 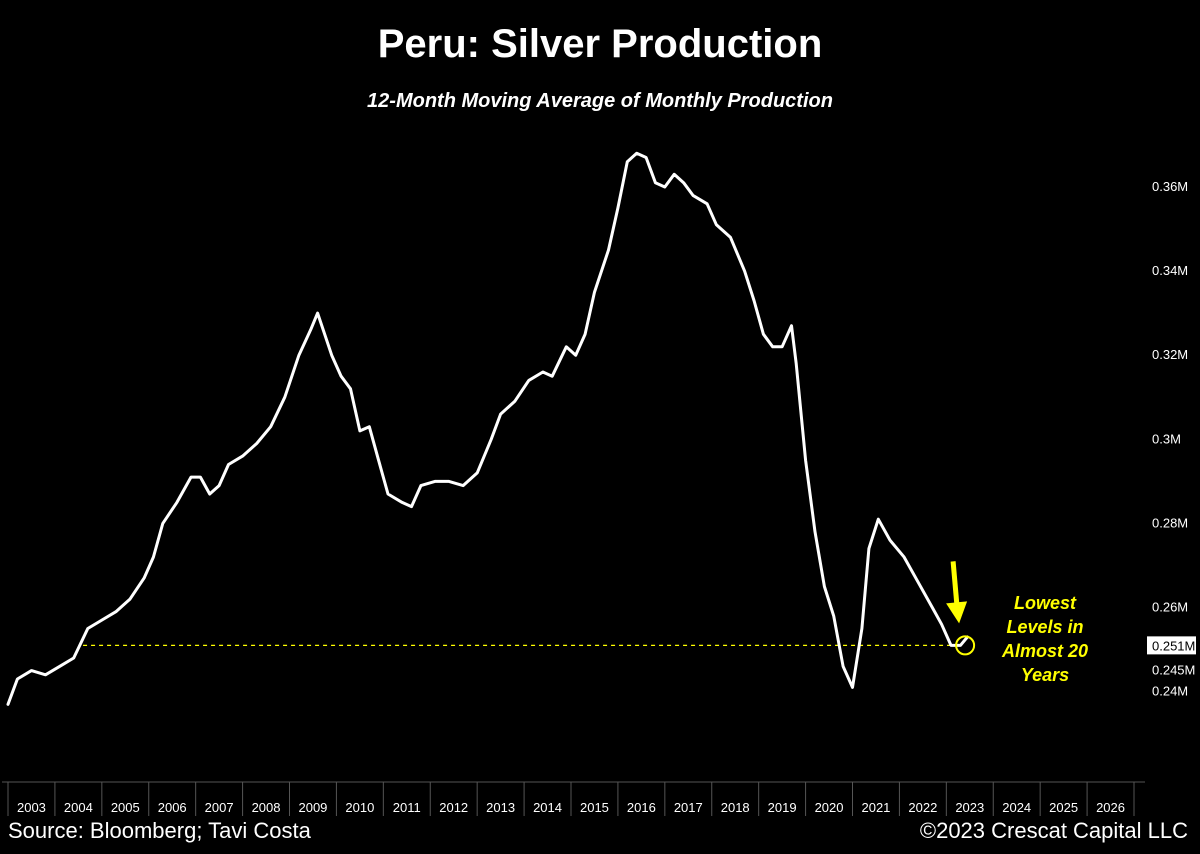 What do you see at coordinates (1110, 807) in the screenshot?
I see `x-tick-label: 2026` at bounding box center [1110, 807].